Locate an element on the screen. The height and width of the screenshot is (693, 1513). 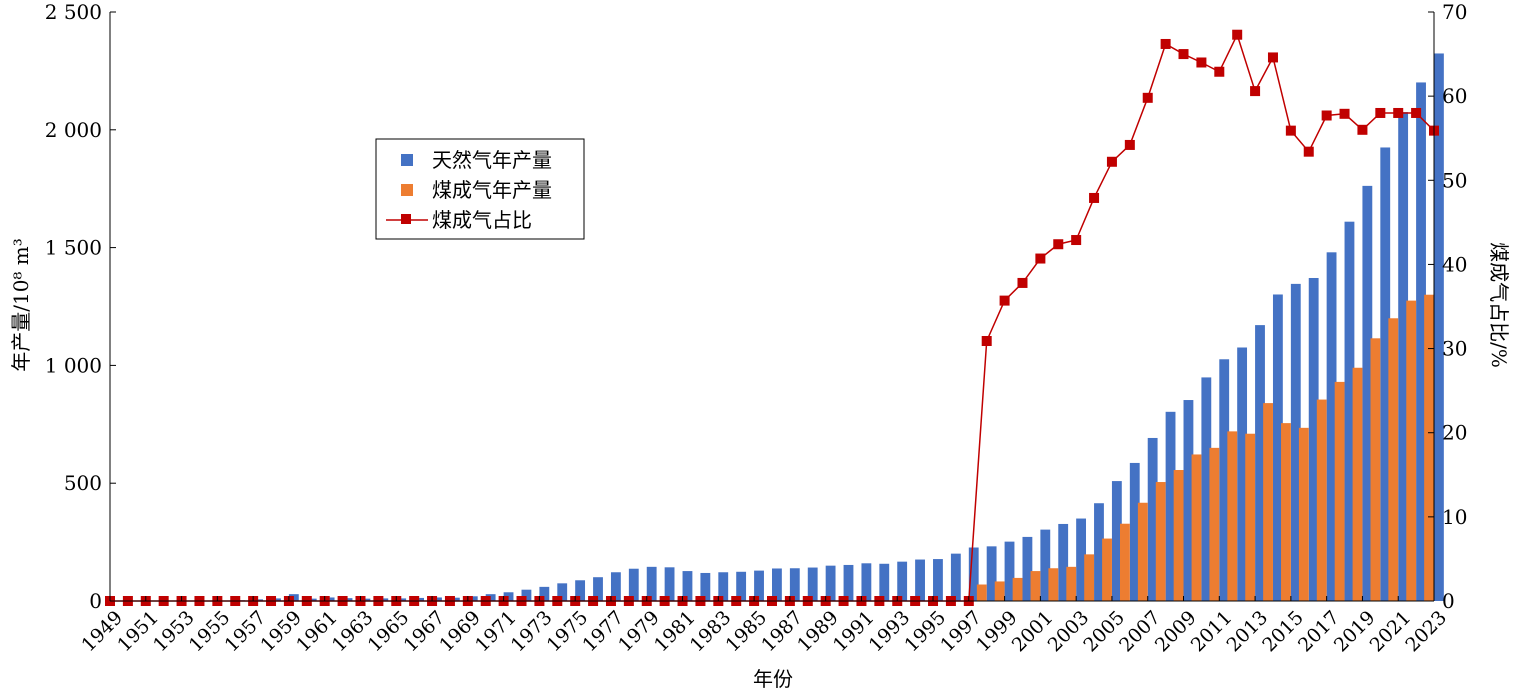
x-tick-label: 1981 is located at coordinates (675, 632).